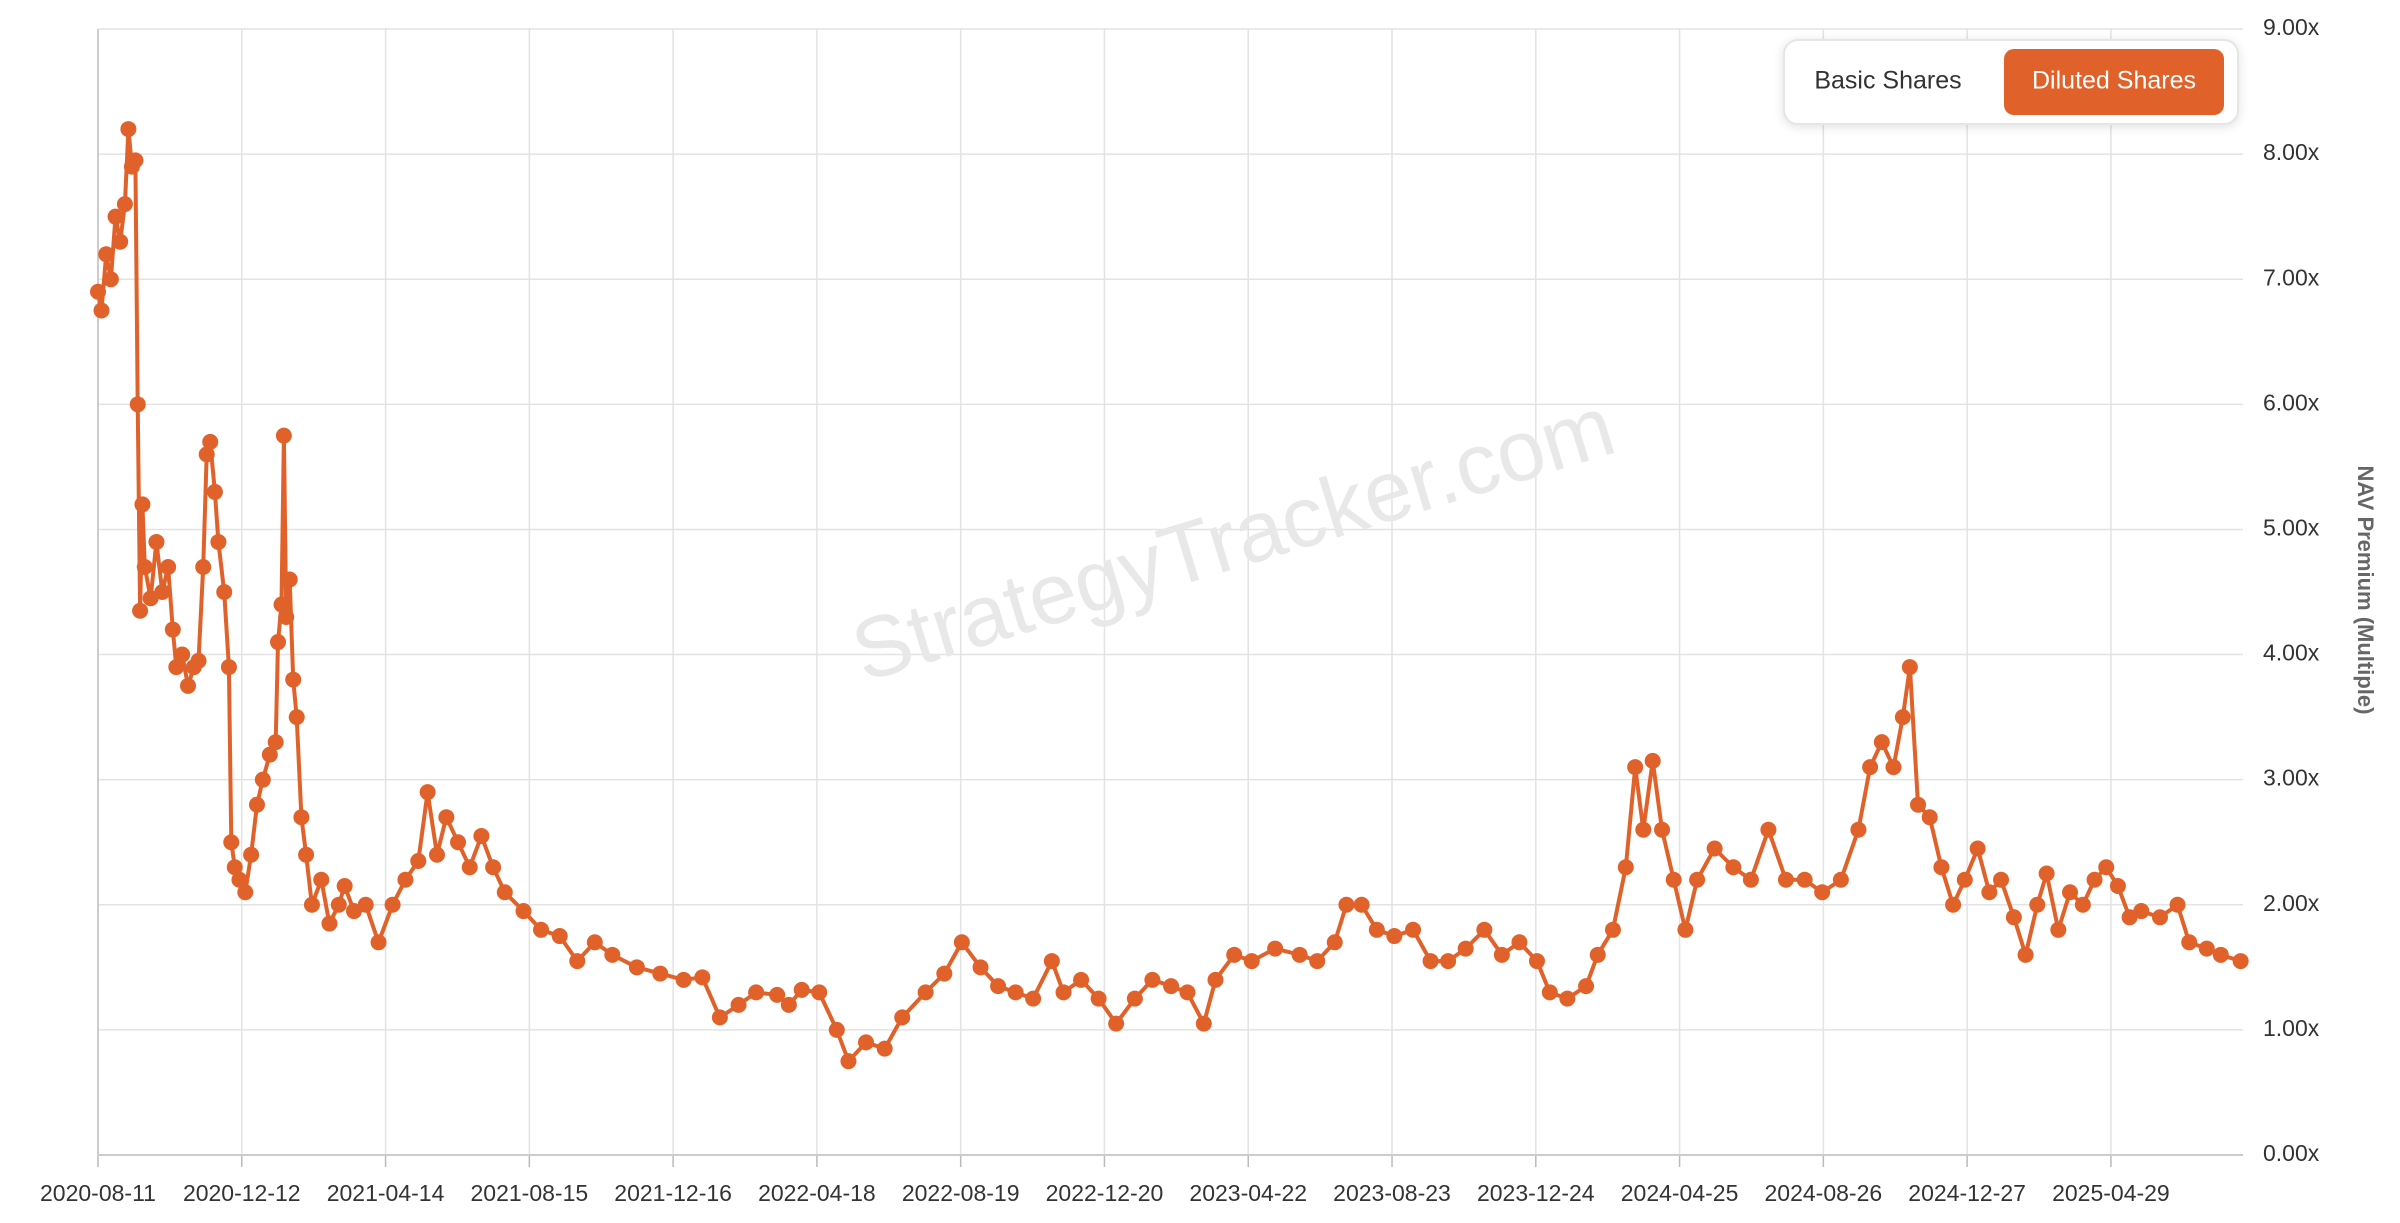 The height and width of the screenshot is (1223, 2400). What do you see at coordinates (817, 1193) in the screenshot?
I see `x-tick-label: 2022-04-18` at bounding box center [817, 1193].